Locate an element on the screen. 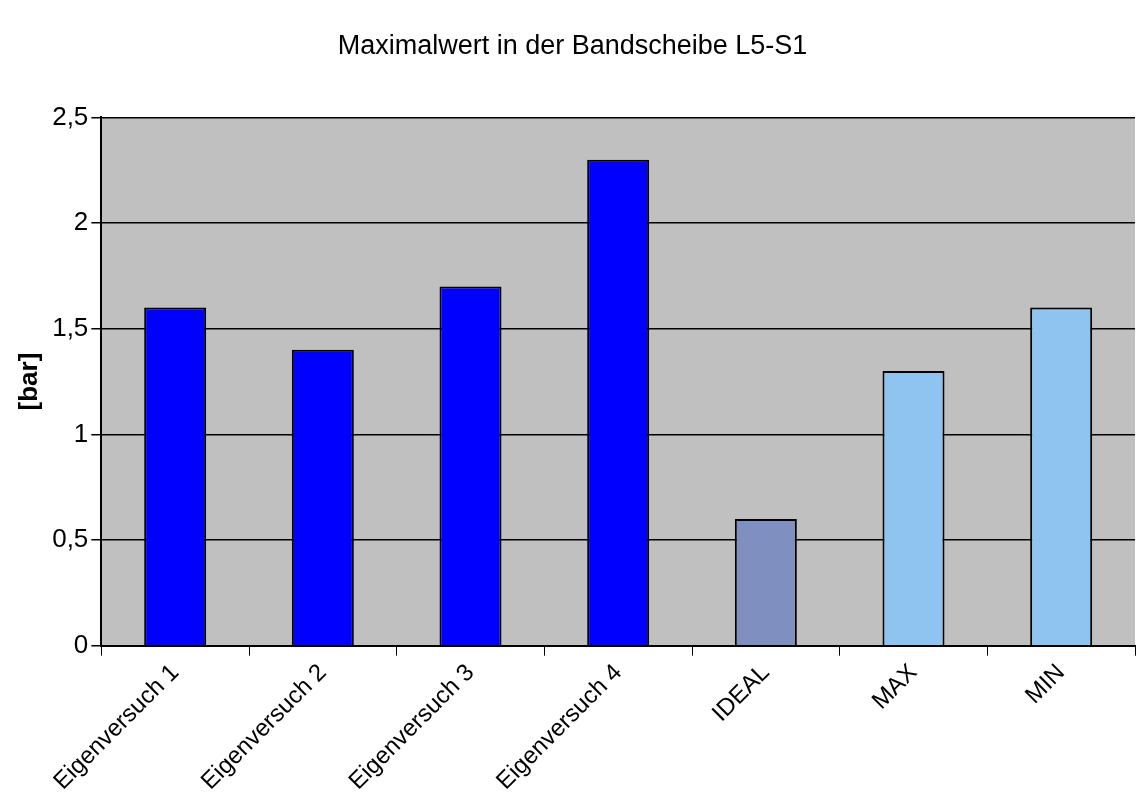 The height and width of the screenshot is (809, 1141). y-axis-title: [bar] is located at coordinates (27, 381).